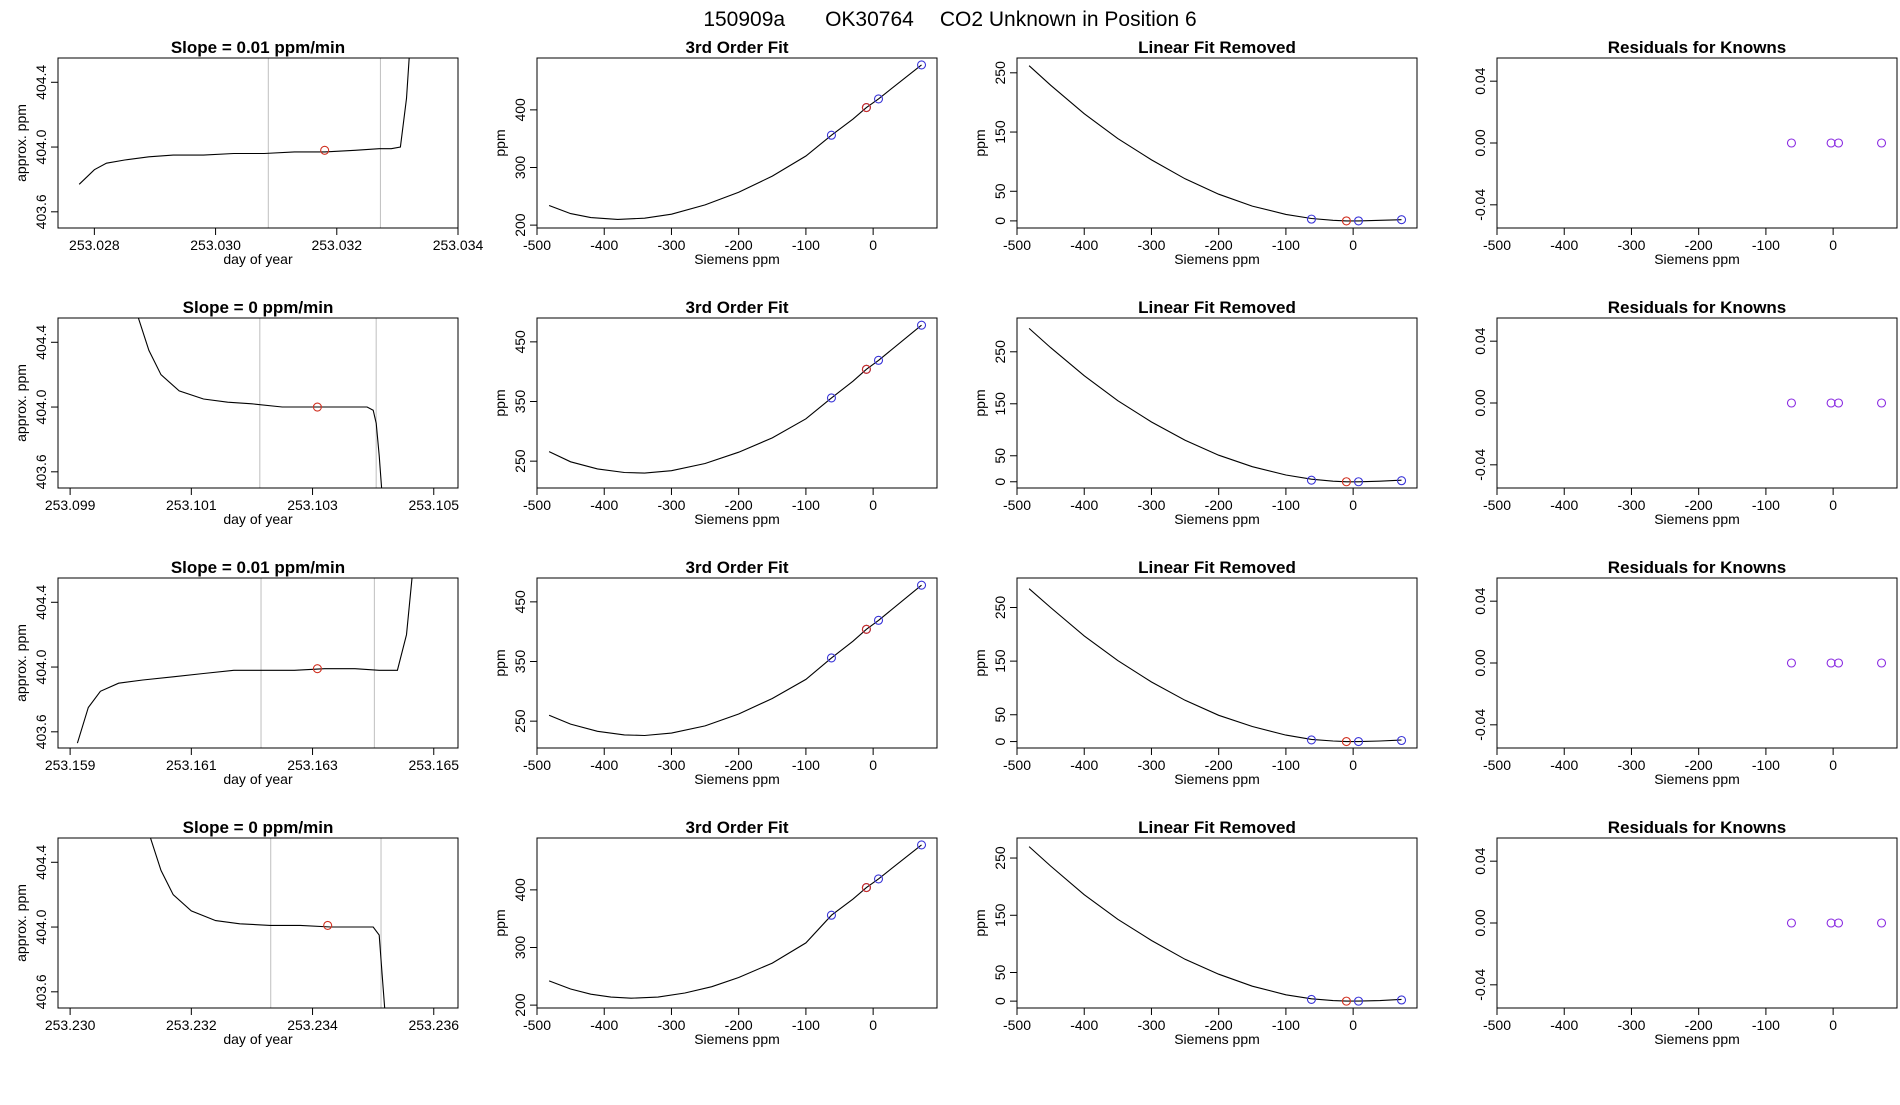 This screenshot has width=1900, height=1105. What do you see at coordinates (1068, 19) in the screenshot?
I see `figure-description: CO2 Unknown in Position 6` at bounding box center [1068, 19].